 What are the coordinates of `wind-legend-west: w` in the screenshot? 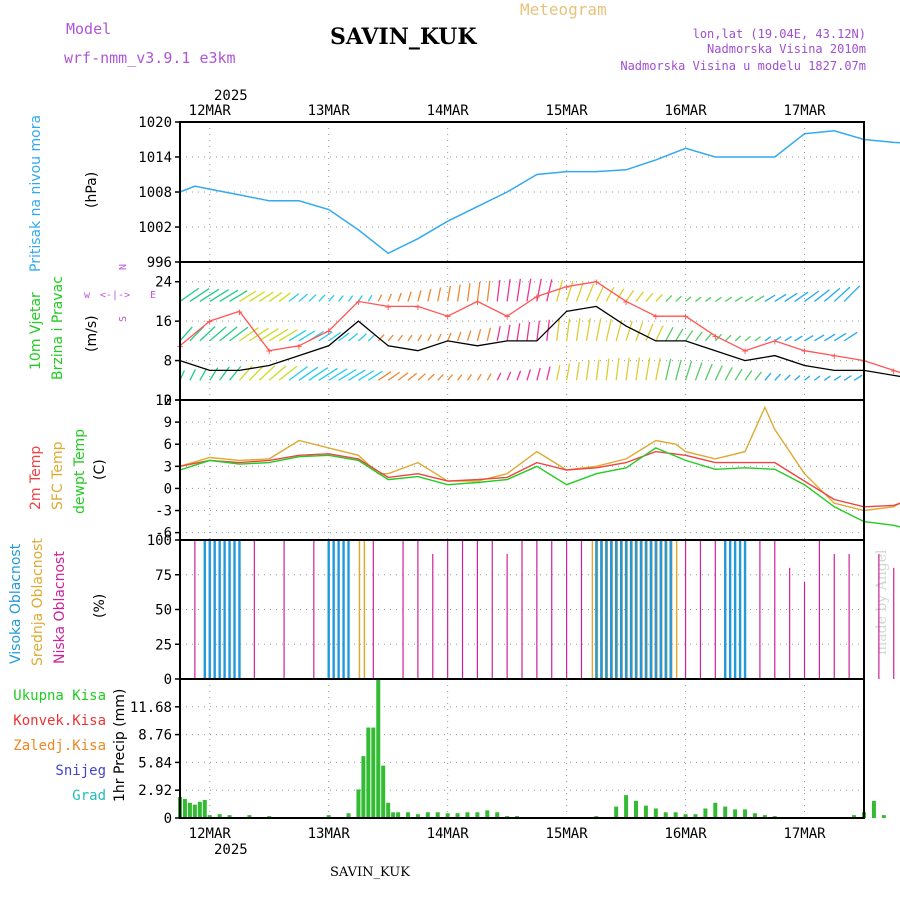 It's located at (87, 295).